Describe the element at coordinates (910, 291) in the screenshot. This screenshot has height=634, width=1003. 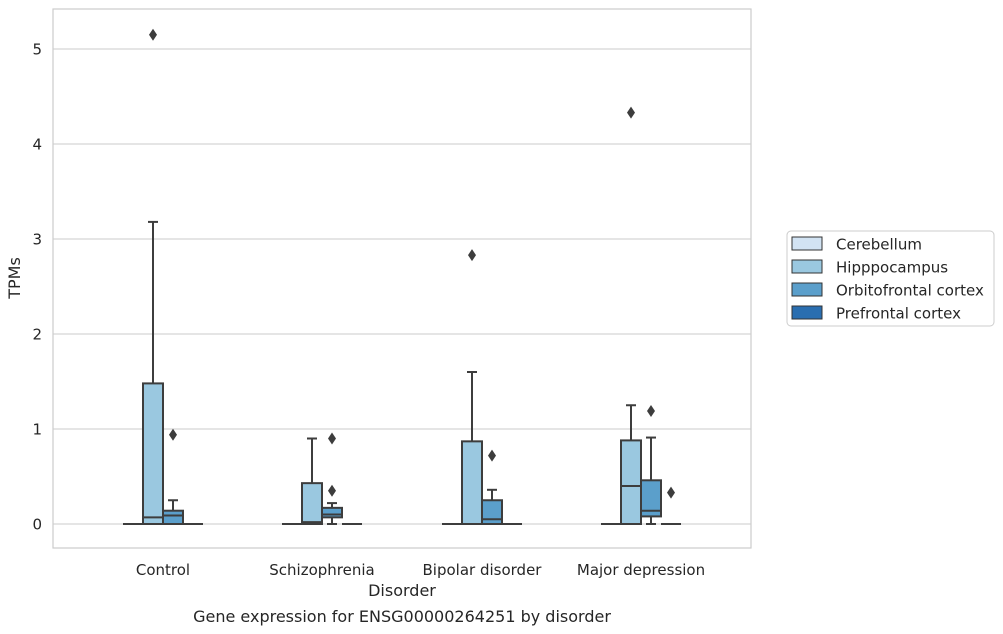
I see `legend-label-2: Orbitofrontal cortex` at that location.